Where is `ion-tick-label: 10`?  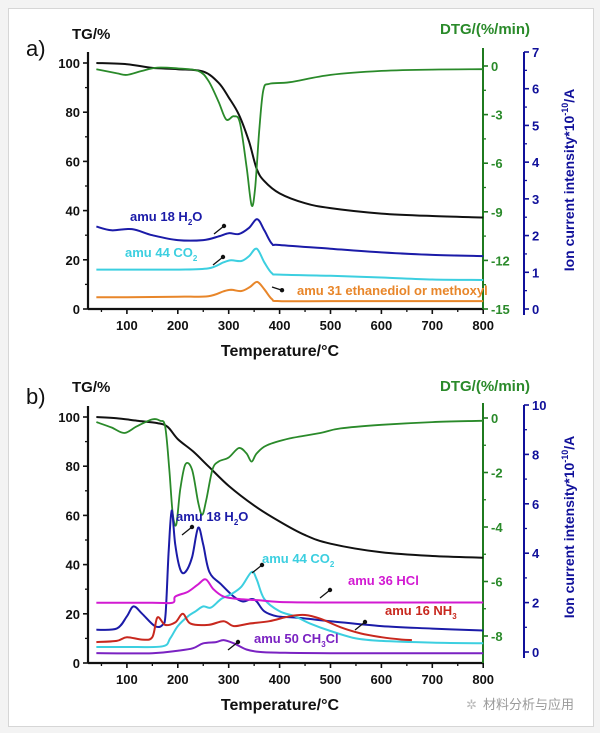
ion-tick-label: 10 is located at coordinates (539, 405).